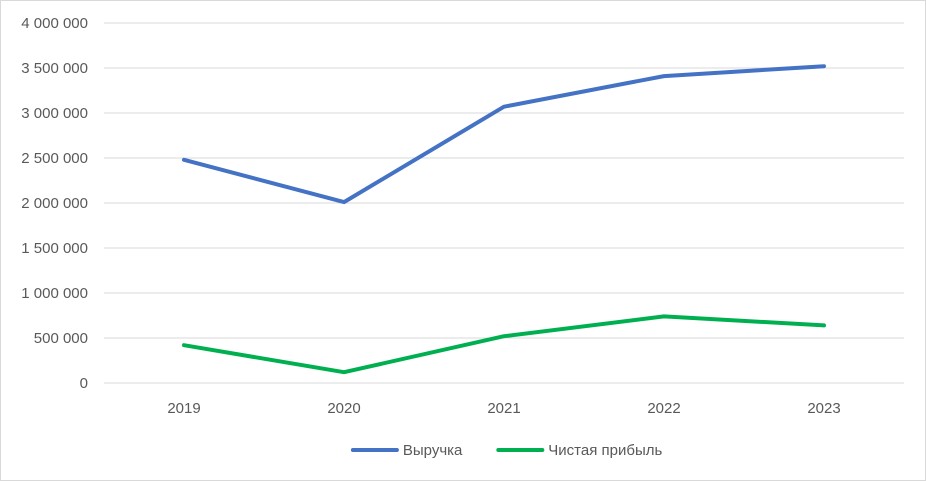 Image resolution: width=926 pixels, height=481 pixels. What do you see at coordinates (605, 450) in the screenshot?
I see `legend-label-1: Чистая прибыль` at bounding box center [605, 450].